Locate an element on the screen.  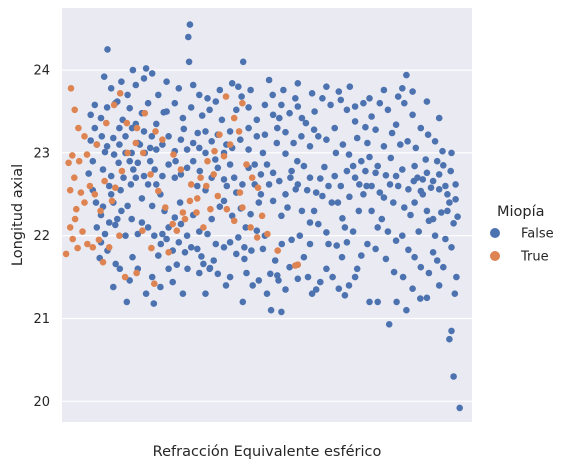
legend-title: Miopía is located at coordinates (521, 212).